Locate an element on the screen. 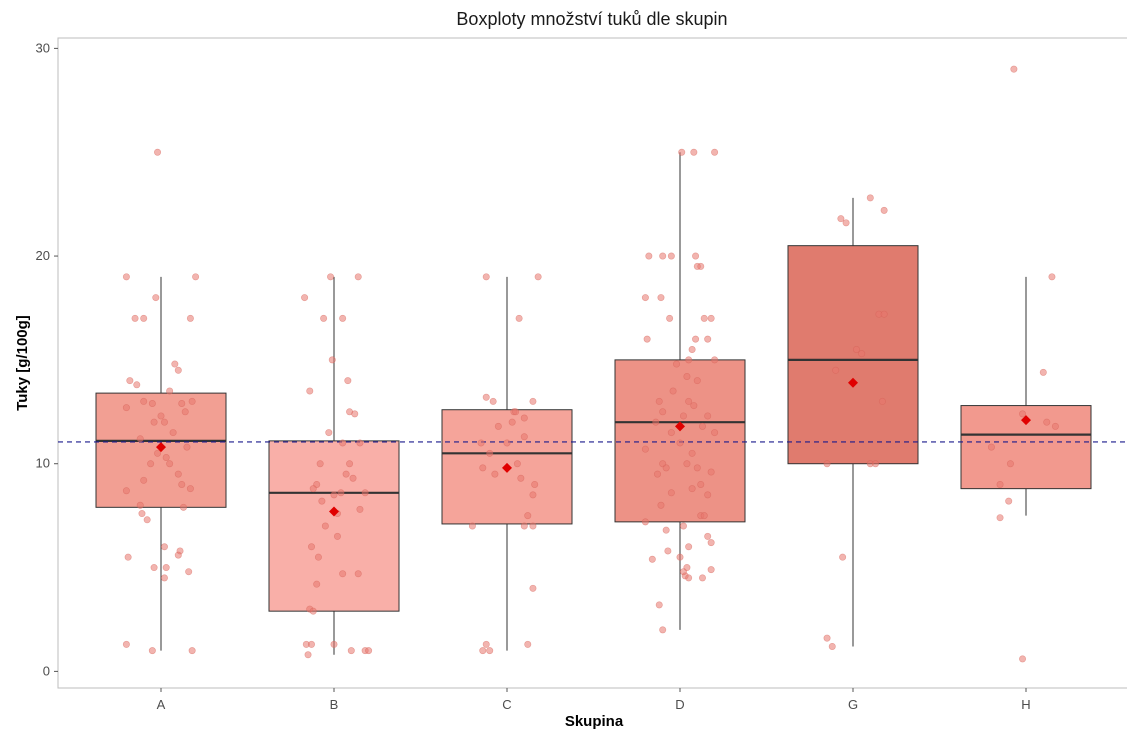  mean-layer is located at coordinates (593, 447).